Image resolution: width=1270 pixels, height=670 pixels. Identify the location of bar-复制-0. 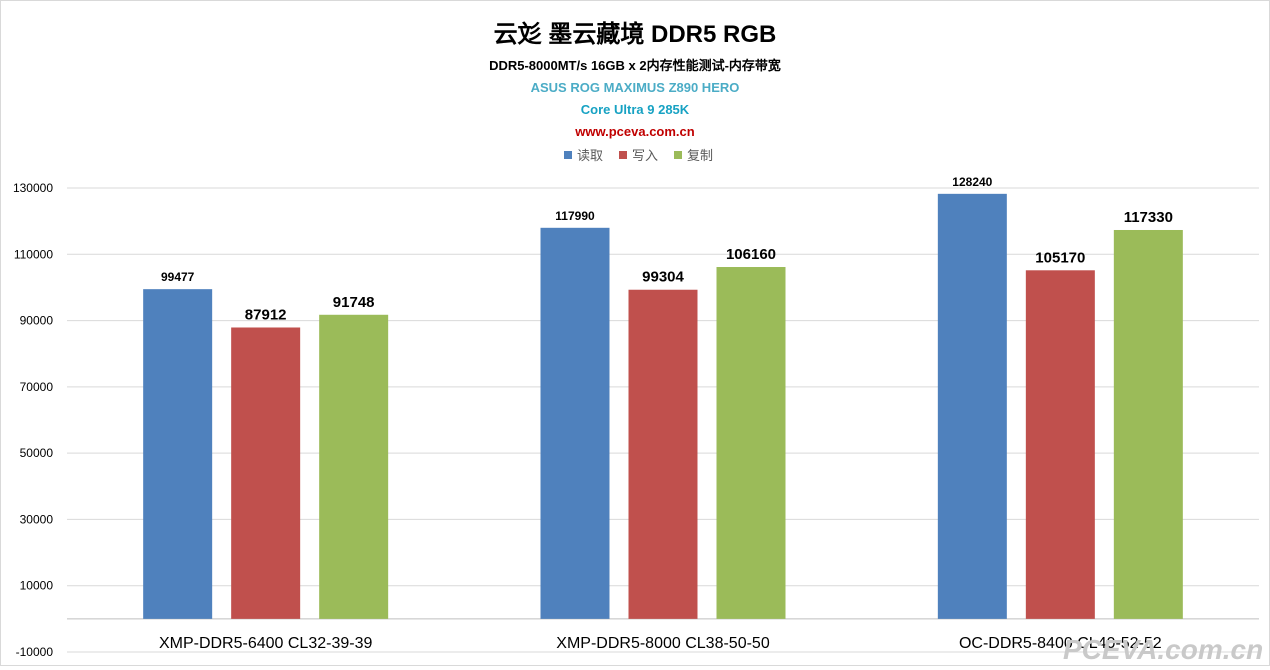
(354, 466).